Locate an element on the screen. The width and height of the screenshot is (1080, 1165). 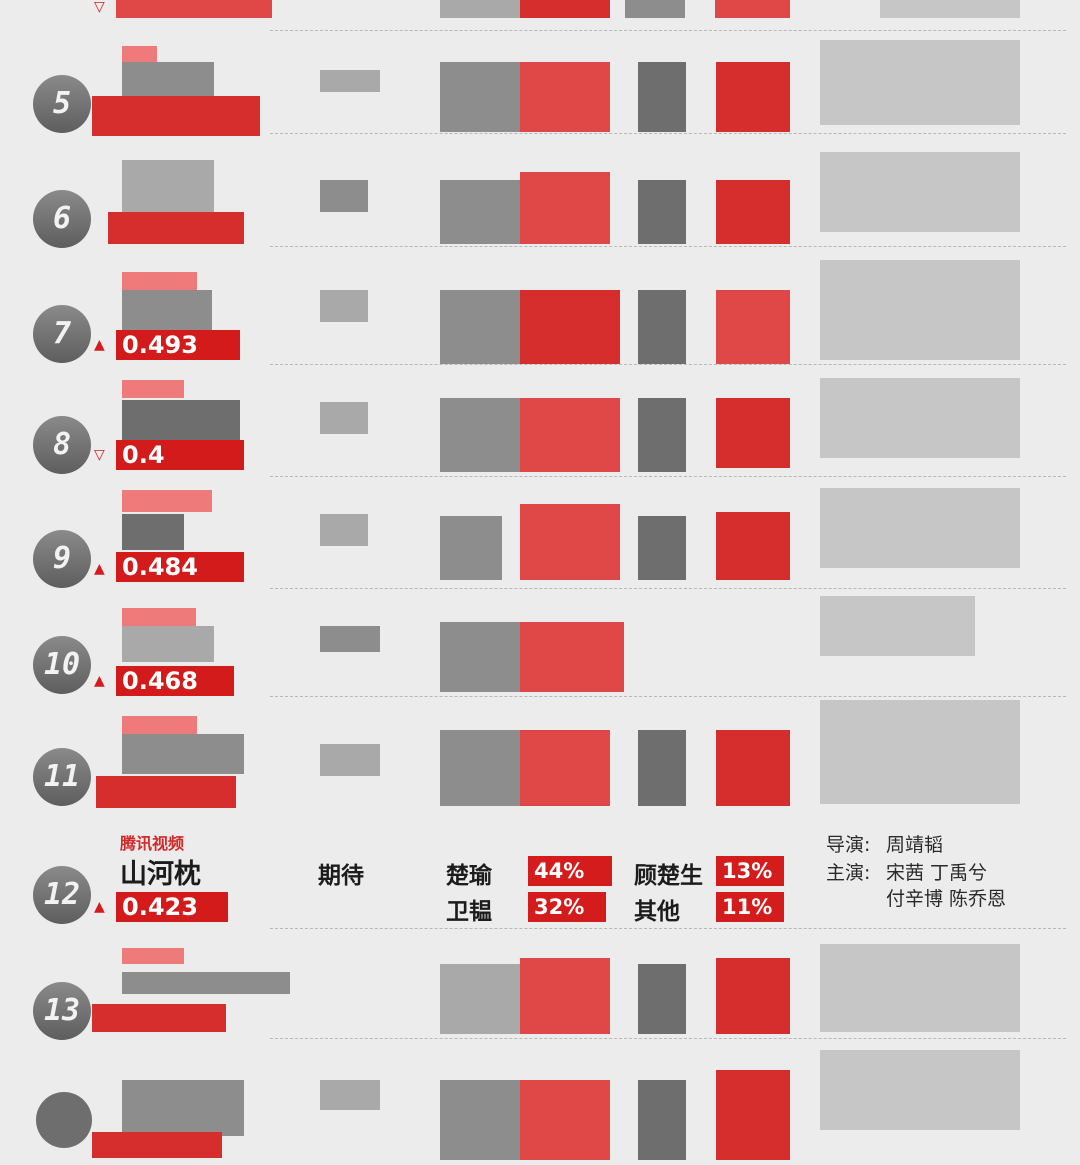
role-name: 其他 is located at coordinates (657, 912).